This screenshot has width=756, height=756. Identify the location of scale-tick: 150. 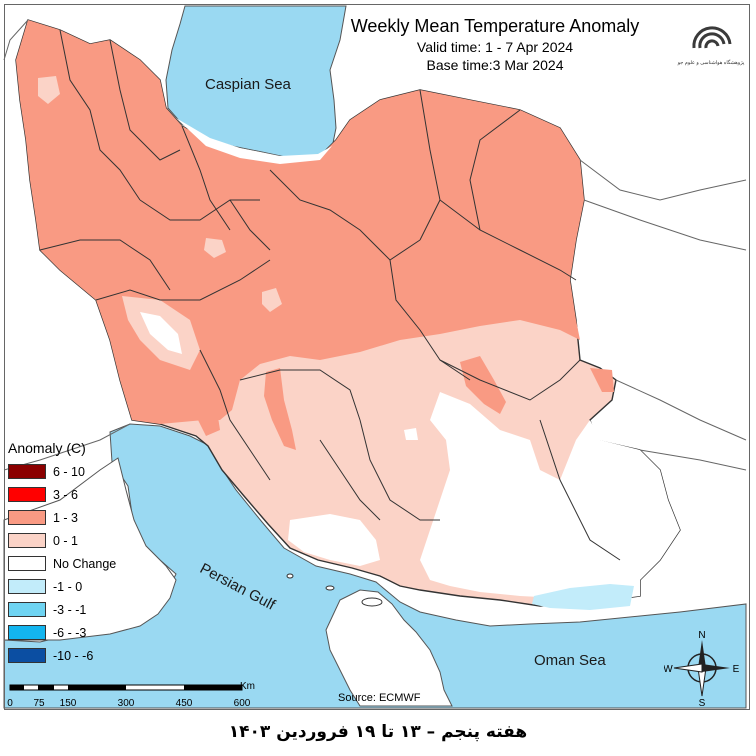
(68, 703).